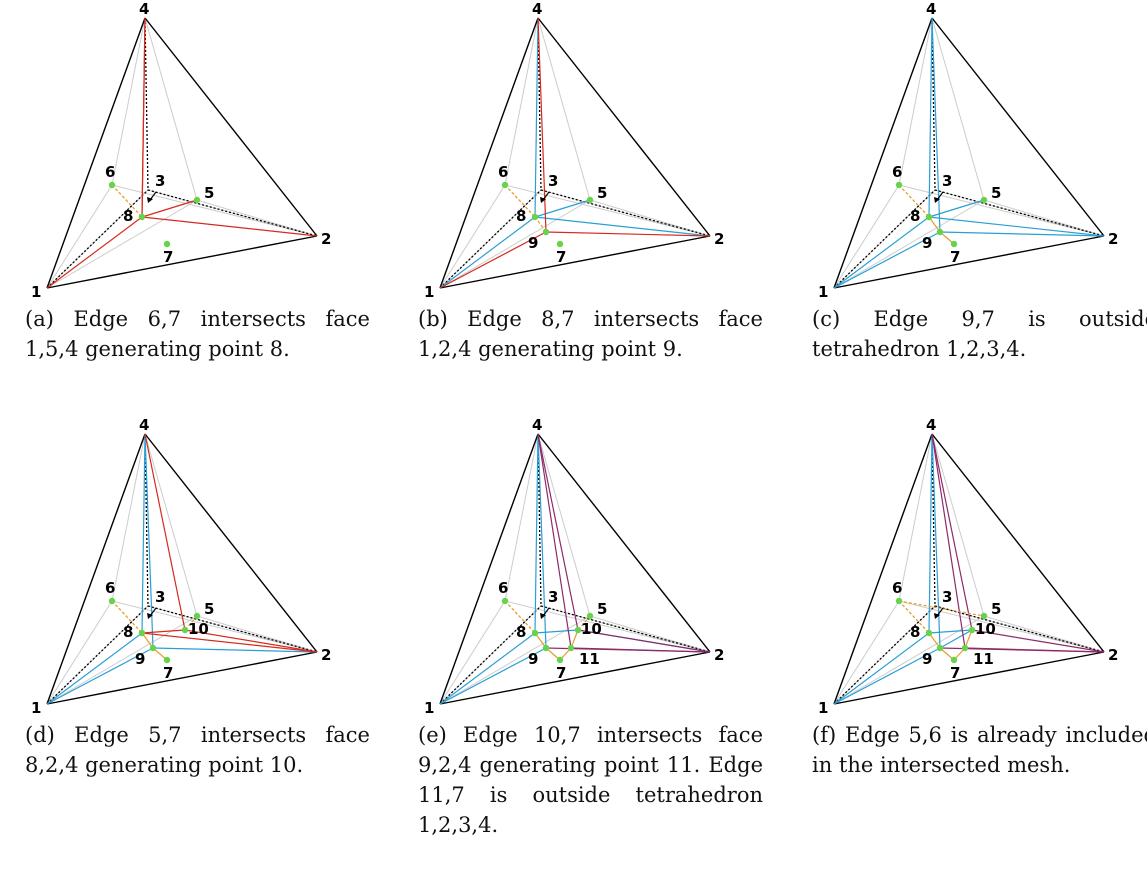  Describe the element at coordinates (589, 659) in the screenshot. I see `label-11: 11` at that location.